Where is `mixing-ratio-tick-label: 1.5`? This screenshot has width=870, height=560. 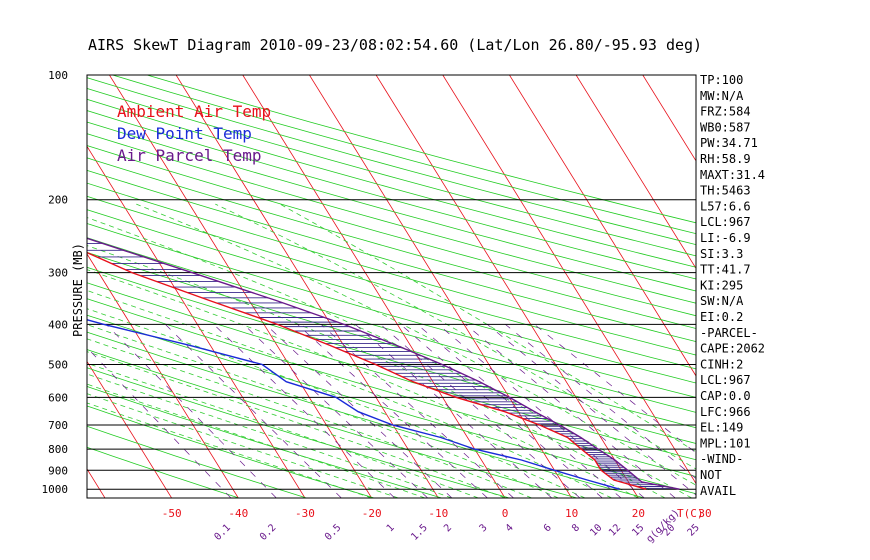
mixing-ratio-tick-label: 1.5 is located at coordinates (419, 532).